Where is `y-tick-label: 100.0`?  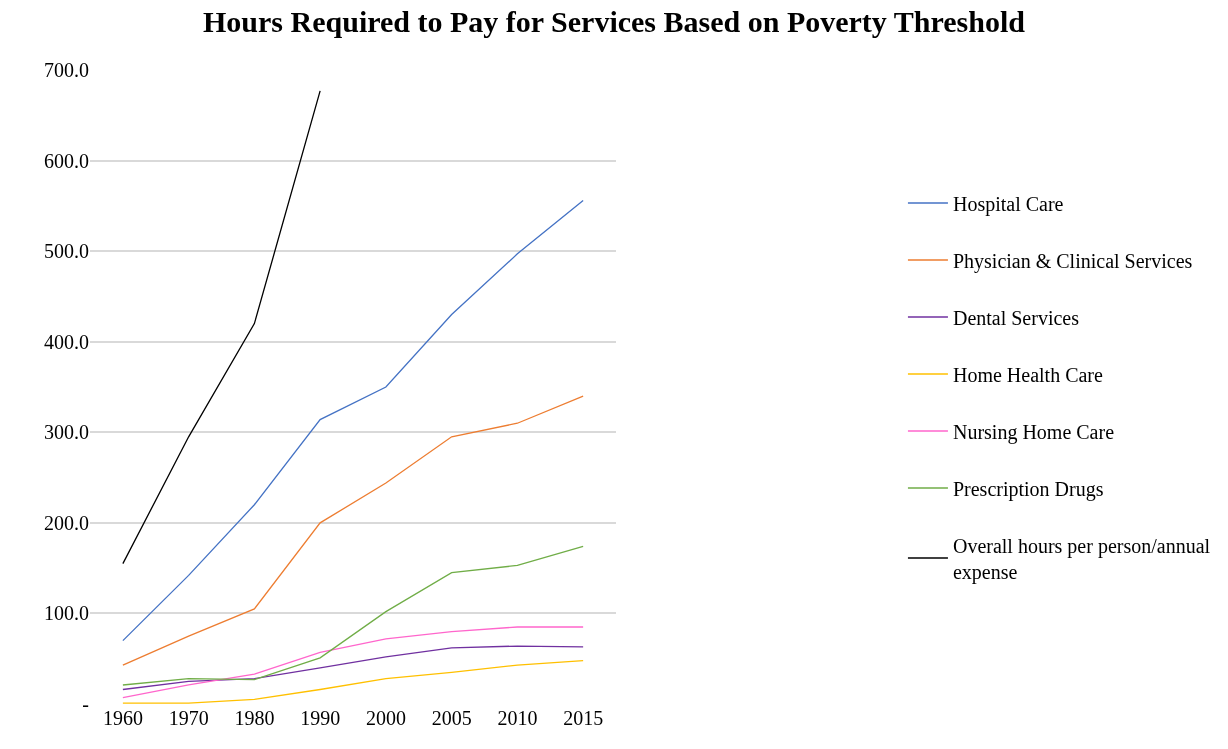 y-tick-label: 100.0 is located at coordinates (66, 613).